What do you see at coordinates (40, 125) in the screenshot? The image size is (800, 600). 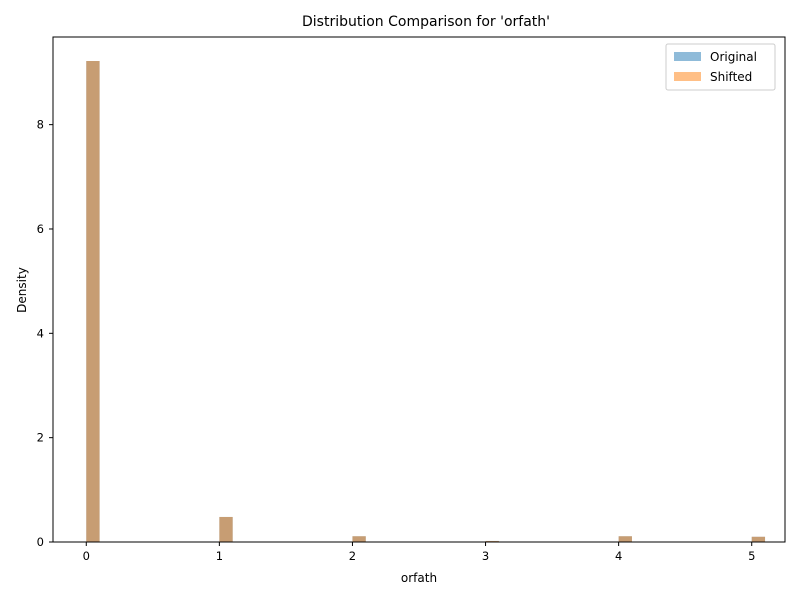 I see `y-tick-label: 8` at bounding box center [40, 125].